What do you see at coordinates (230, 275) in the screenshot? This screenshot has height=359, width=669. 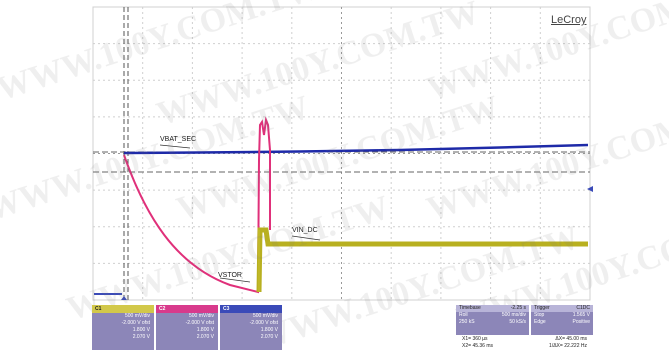 I see `vstor-label: VSTOR` at bounding box center [230, 275].